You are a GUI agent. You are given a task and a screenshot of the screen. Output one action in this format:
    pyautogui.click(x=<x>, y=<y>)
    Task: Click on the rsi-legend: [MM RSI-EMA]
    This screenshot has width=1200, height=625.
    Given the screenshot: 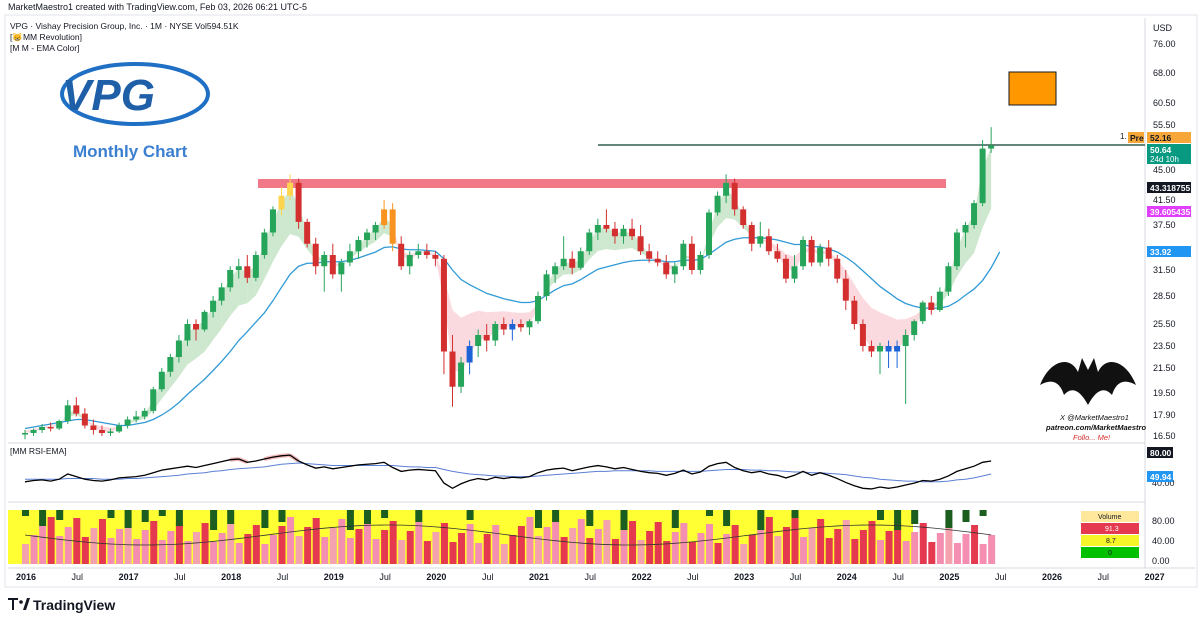 What is the action you would take?
    pyautogui.click(x=38, y=451)
    